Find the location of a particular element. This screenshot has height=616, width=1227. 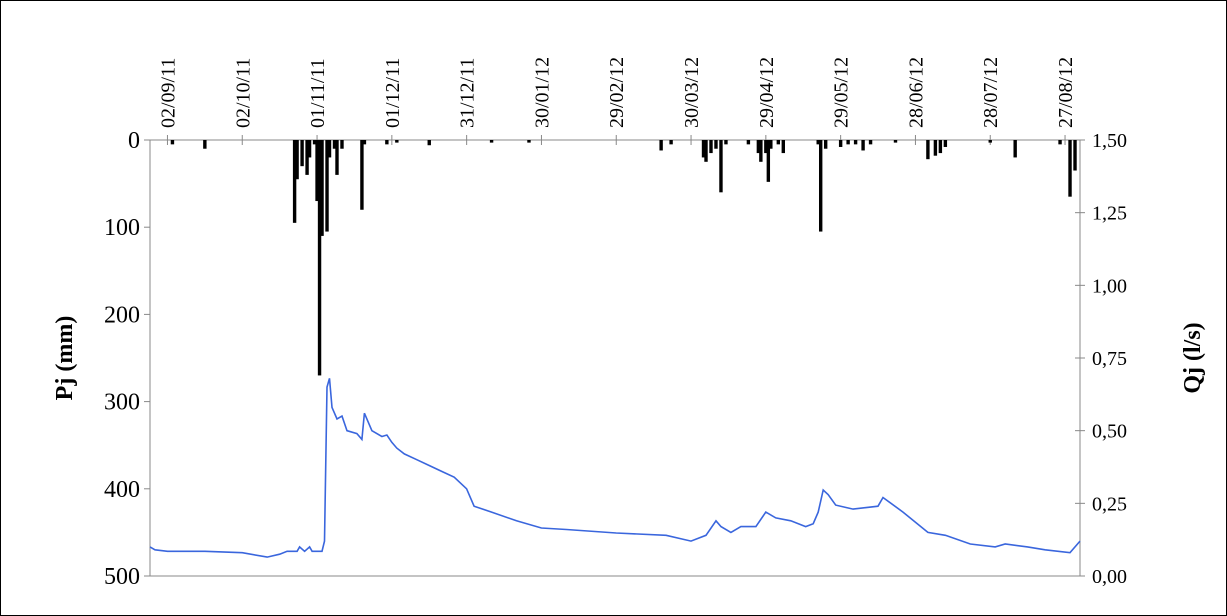

y2-axis-label: Qj (l/s) is located at coordinates (1193, 357).